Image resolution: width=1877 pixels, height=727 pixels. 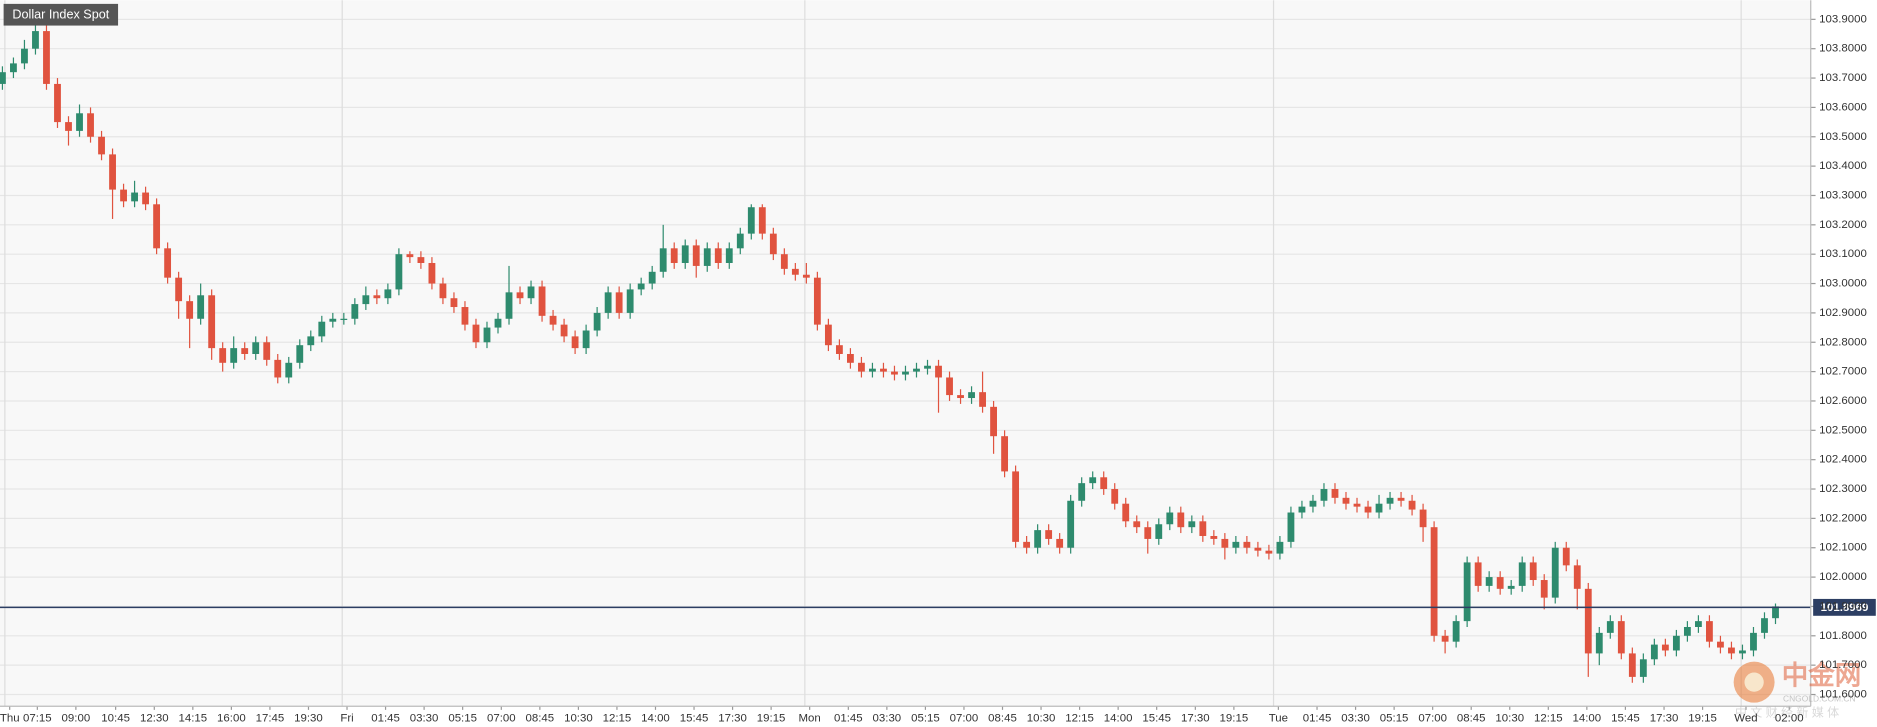 What do you see at coordinates (1156, 718) in the screenshot?
I see `x-tick-label: 15:45` at bounding box center [1156, 718].